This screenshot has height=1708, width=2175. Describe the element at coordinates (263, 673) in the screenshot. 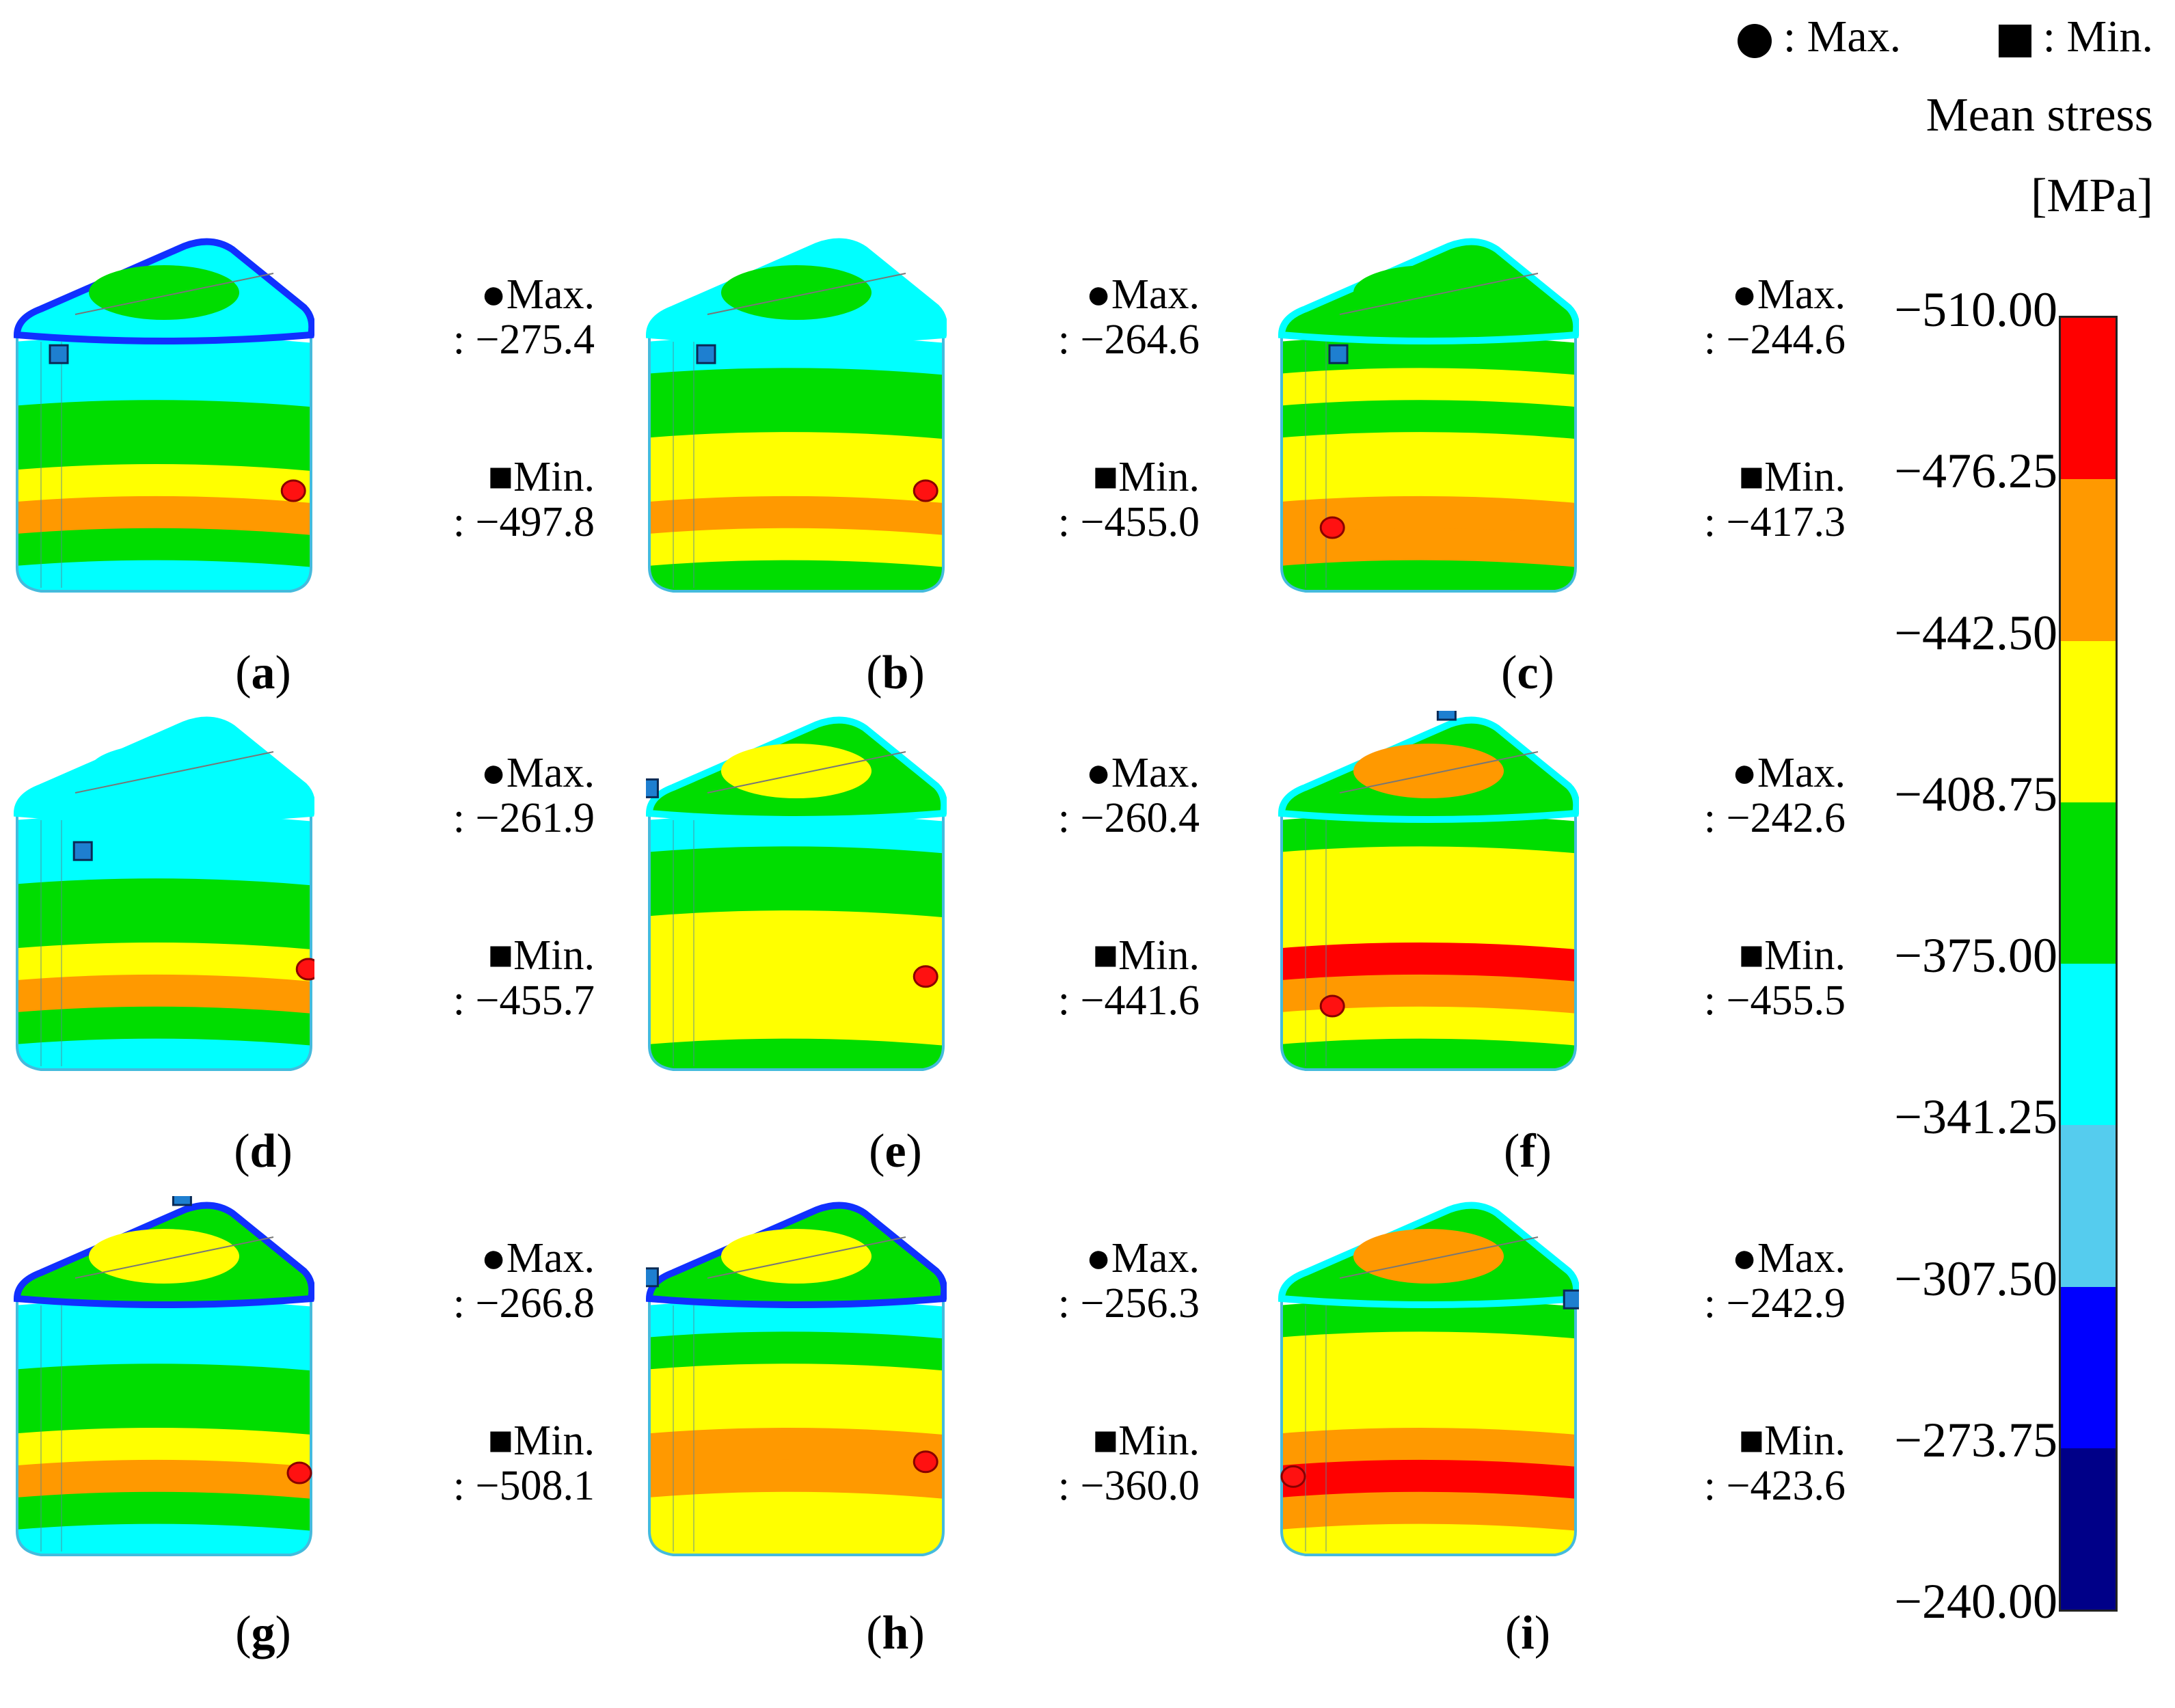

I see `panel-label-a: (a)` at that location.